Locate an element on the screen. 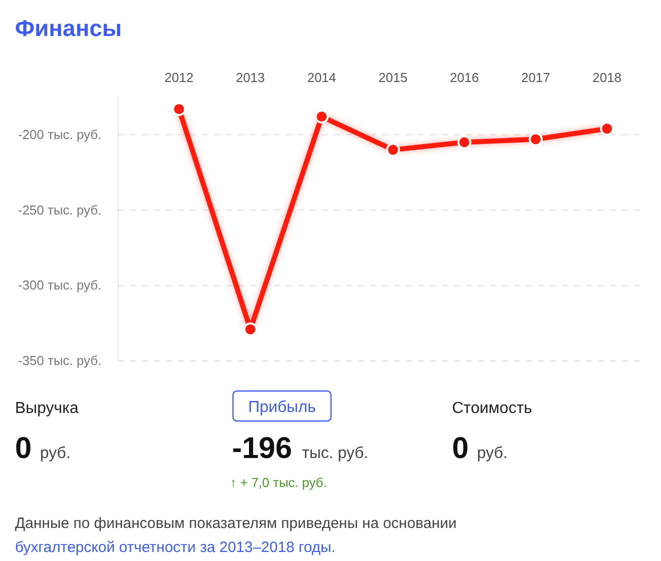  x-tick-label: 2012 is located at coordinates (179, 77).